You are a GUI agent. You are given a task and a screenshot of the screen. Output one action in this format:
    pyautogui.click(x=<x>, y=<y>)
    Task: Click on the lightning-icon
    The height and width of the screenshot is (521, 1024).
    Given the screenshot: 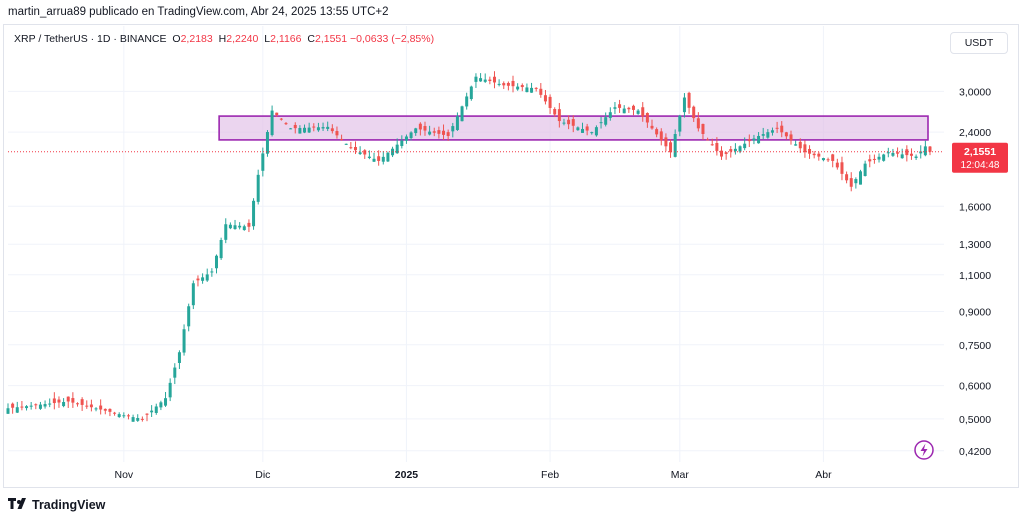 What is the action you would take?
    pyautogui.click(x=924, y=450)
    